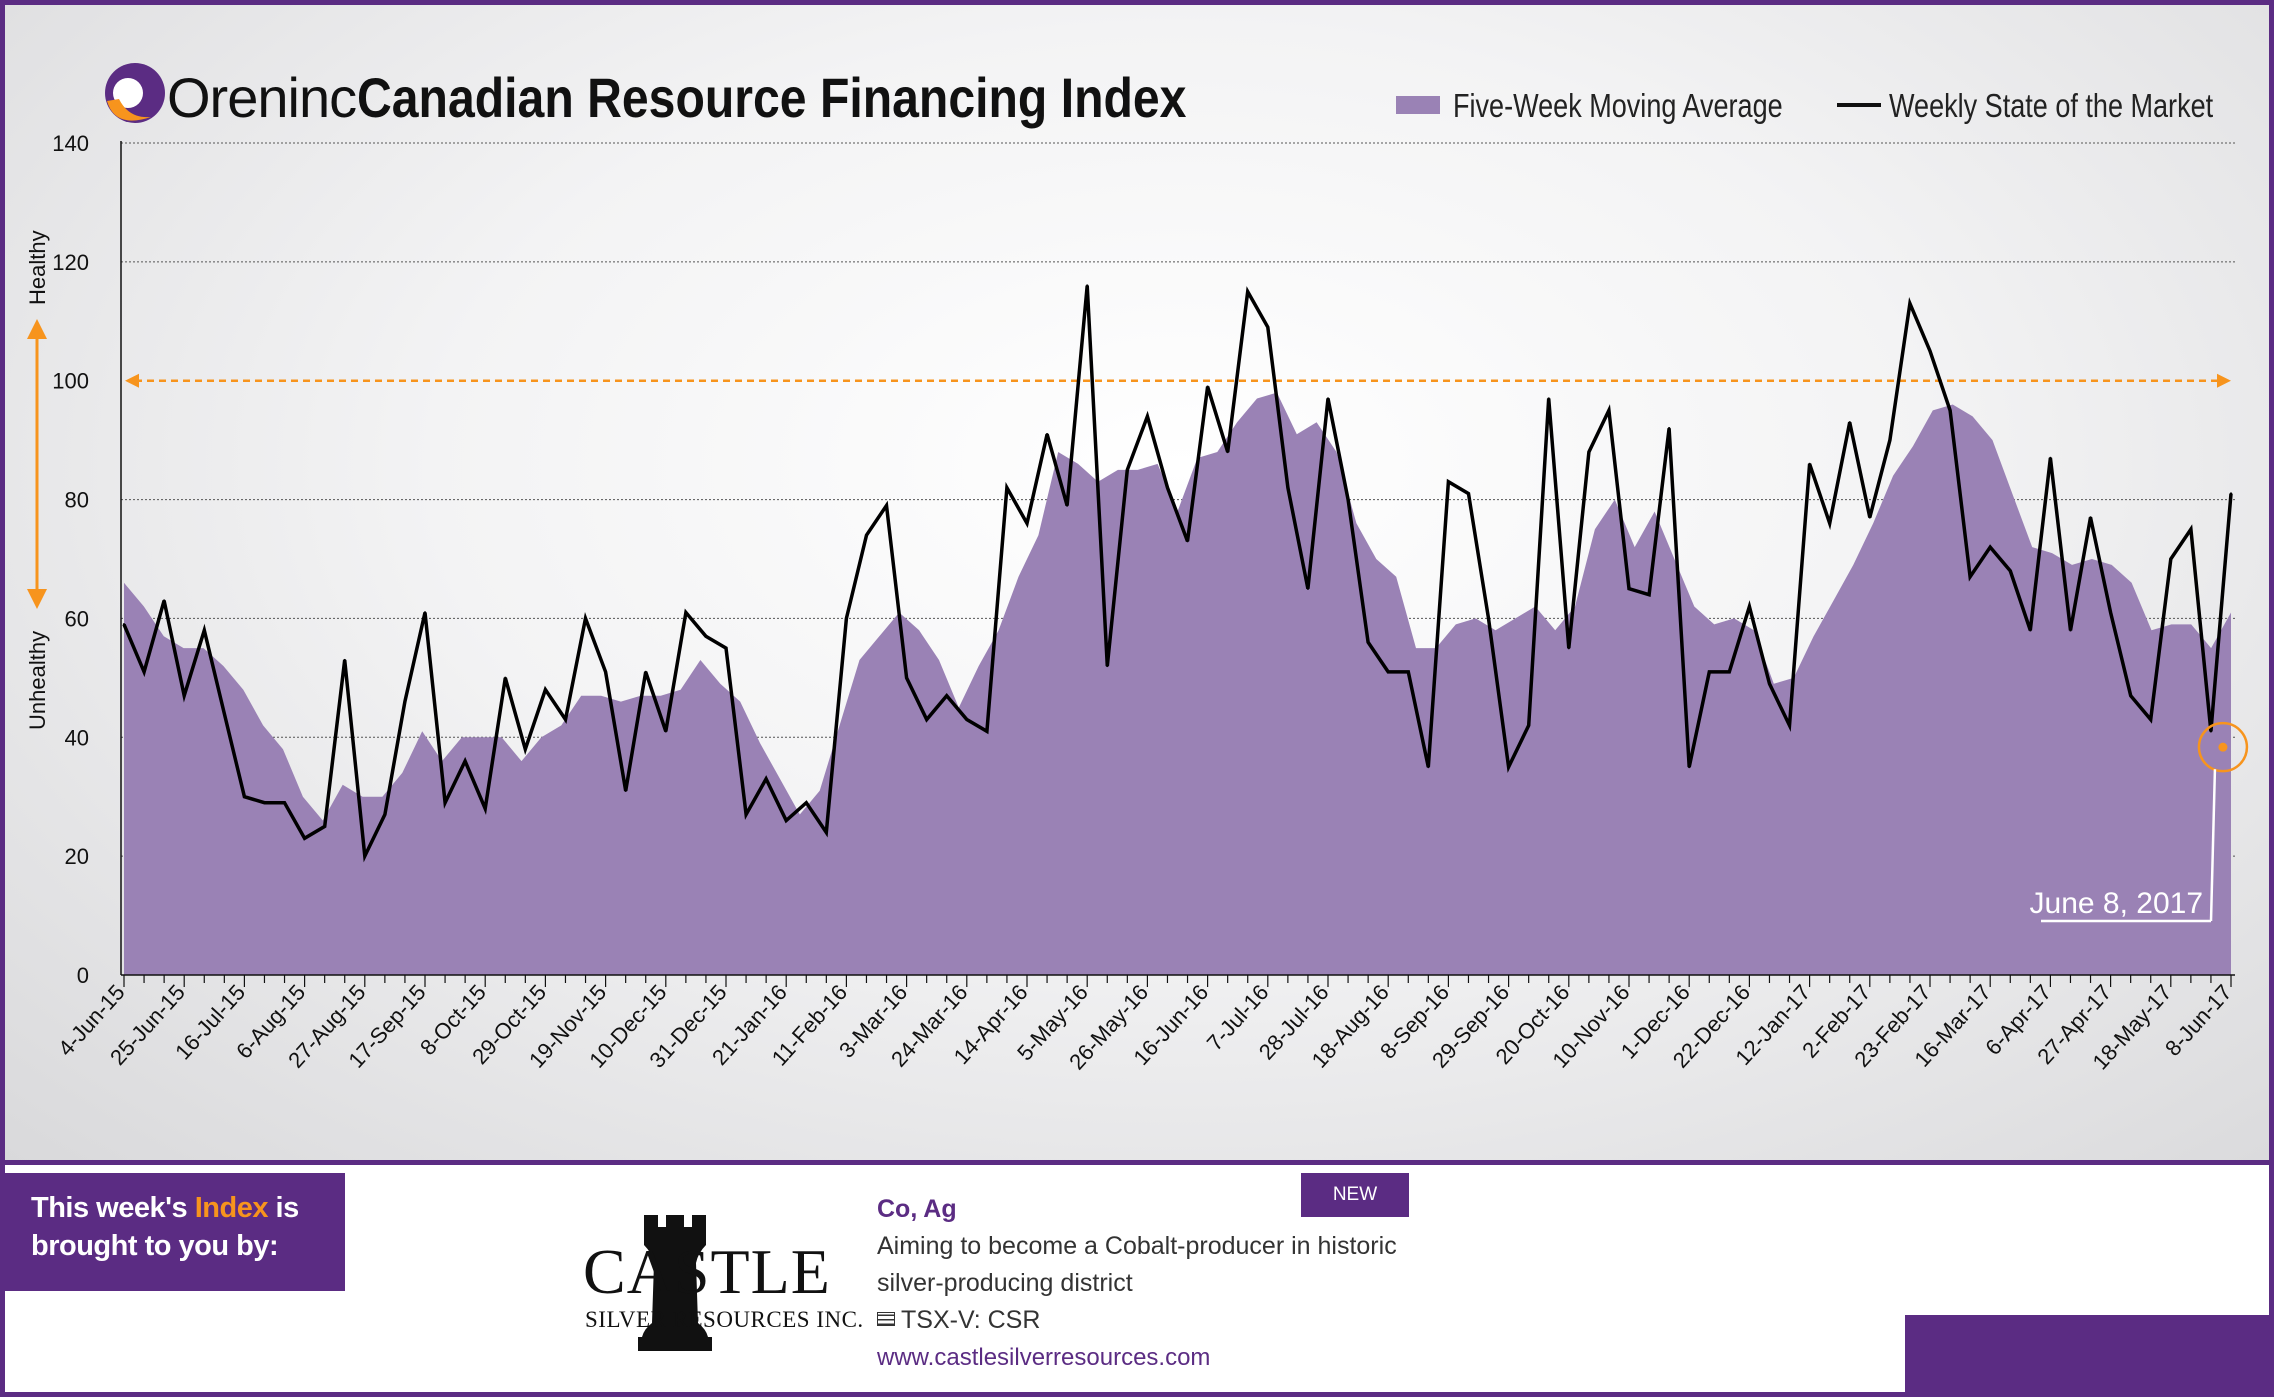 This screenshot has height=1397, width=2274. What do you see at coordinates (2051, 107) in the screenshot?
I see `legend-line-label: Weekly State of the Market` at bounding box center [2051, 107].